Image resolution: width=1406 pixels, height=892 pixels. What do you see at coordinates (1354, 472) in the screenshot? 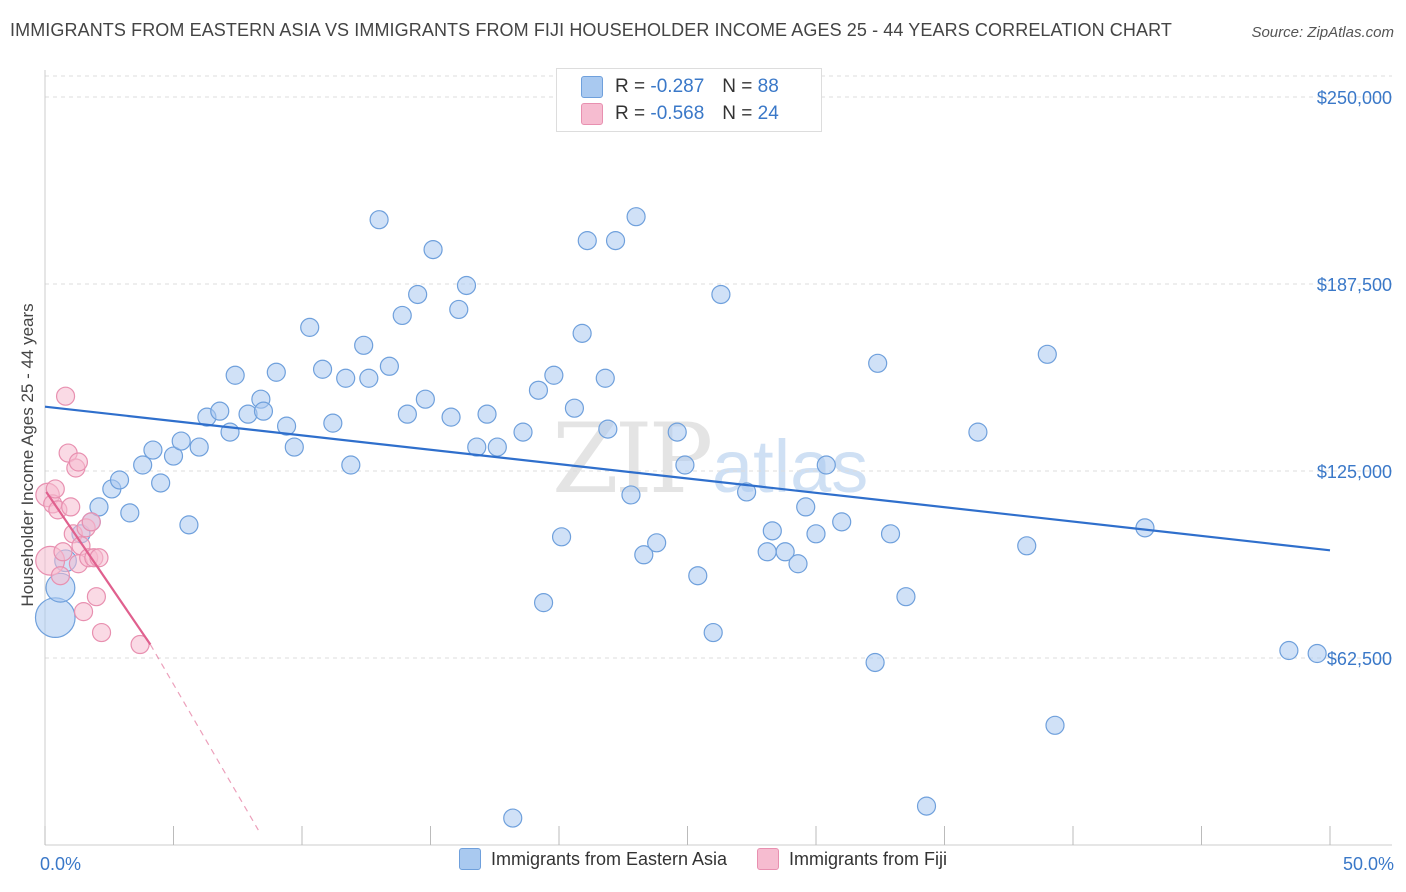
I see `y-tick-label: $125,000` at bounding box center [1354, 472].